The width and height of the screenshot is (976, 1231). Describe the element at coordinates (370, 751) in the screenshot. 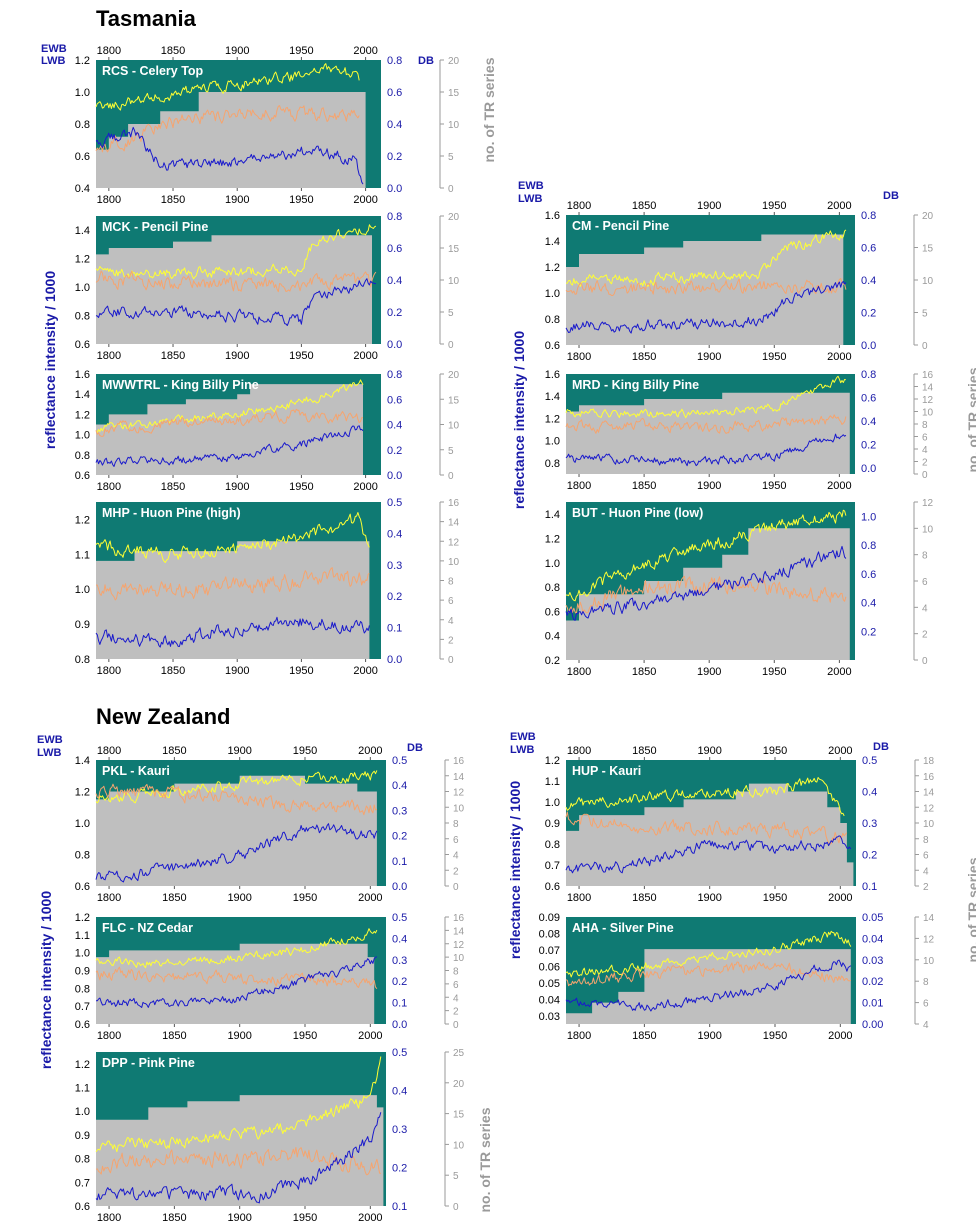

I see `x-tick-label-top: 2000` at that location.